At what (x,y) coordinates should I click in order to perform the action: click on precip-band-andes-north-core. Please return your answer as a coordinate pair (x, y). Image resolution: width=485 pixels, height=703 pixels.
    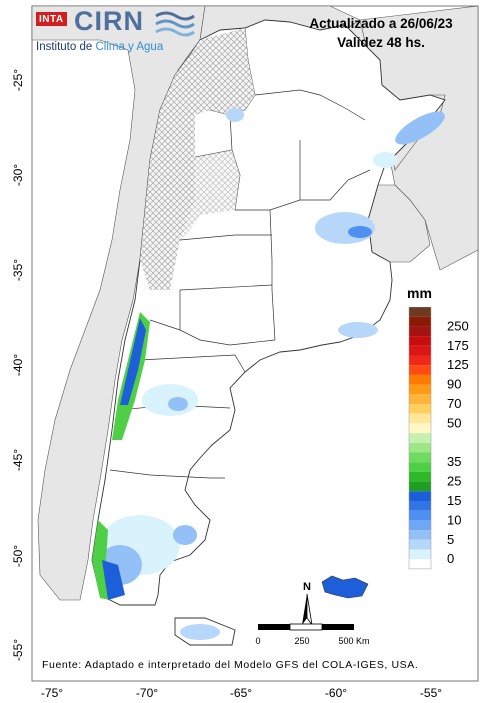
    Looking at the image, I should click on (133, 361).